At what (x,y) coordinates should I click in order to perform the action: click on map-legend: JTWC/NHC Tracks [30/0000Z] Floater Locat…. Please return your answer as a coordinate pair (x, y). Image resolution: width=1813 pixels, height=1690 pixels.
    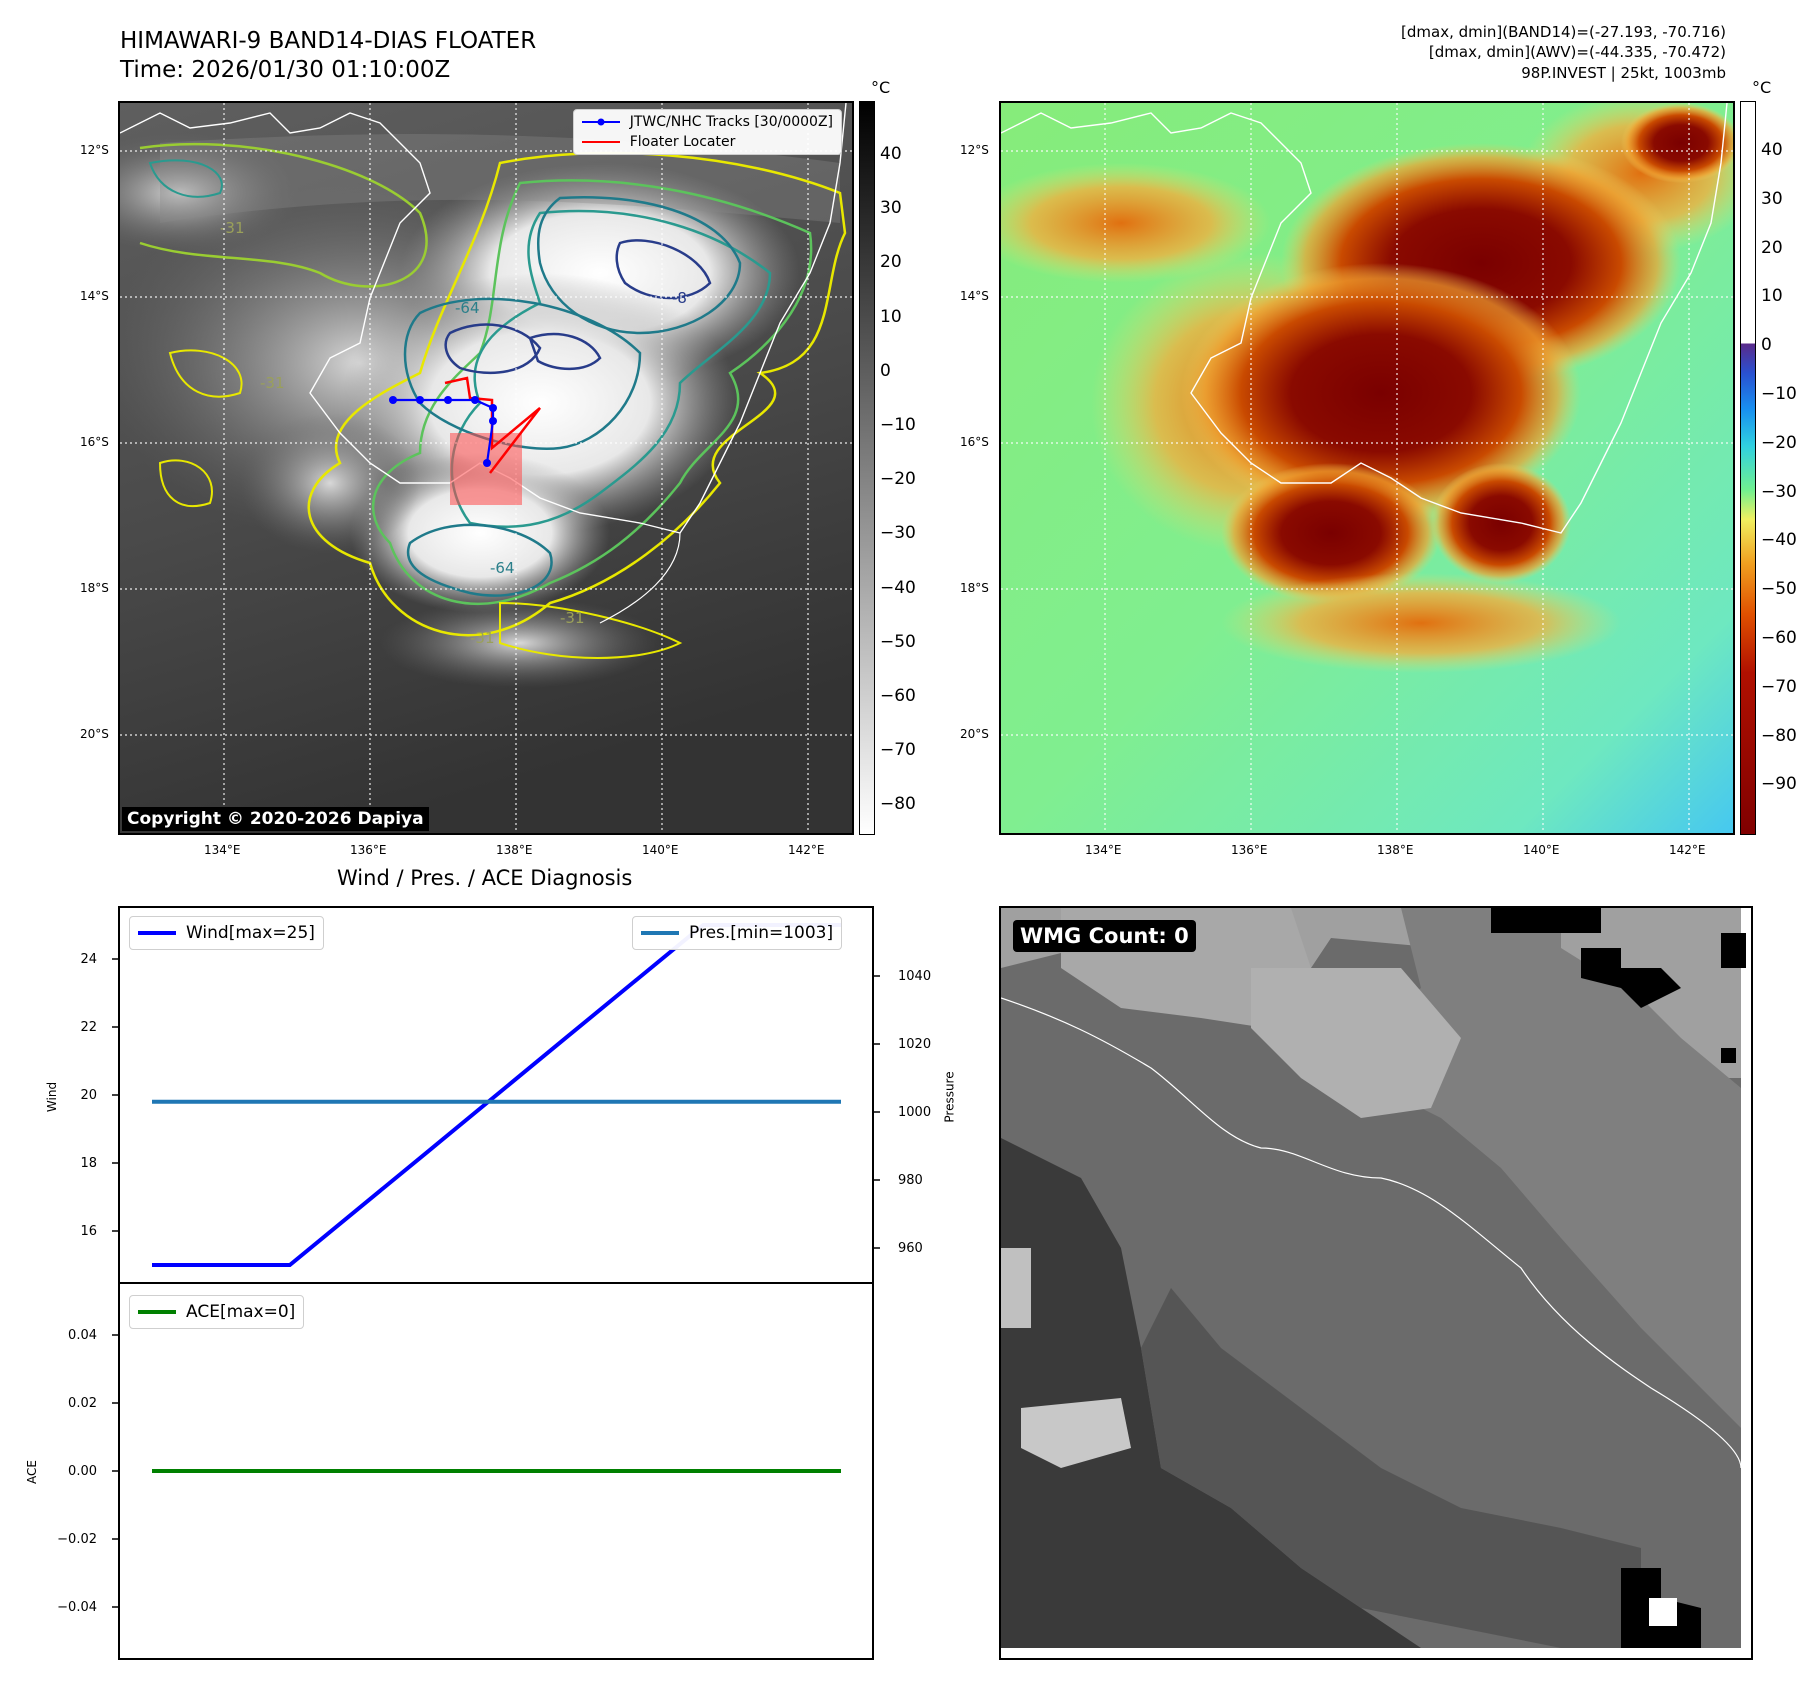
    Looking at the image, I should click on (707, 132).